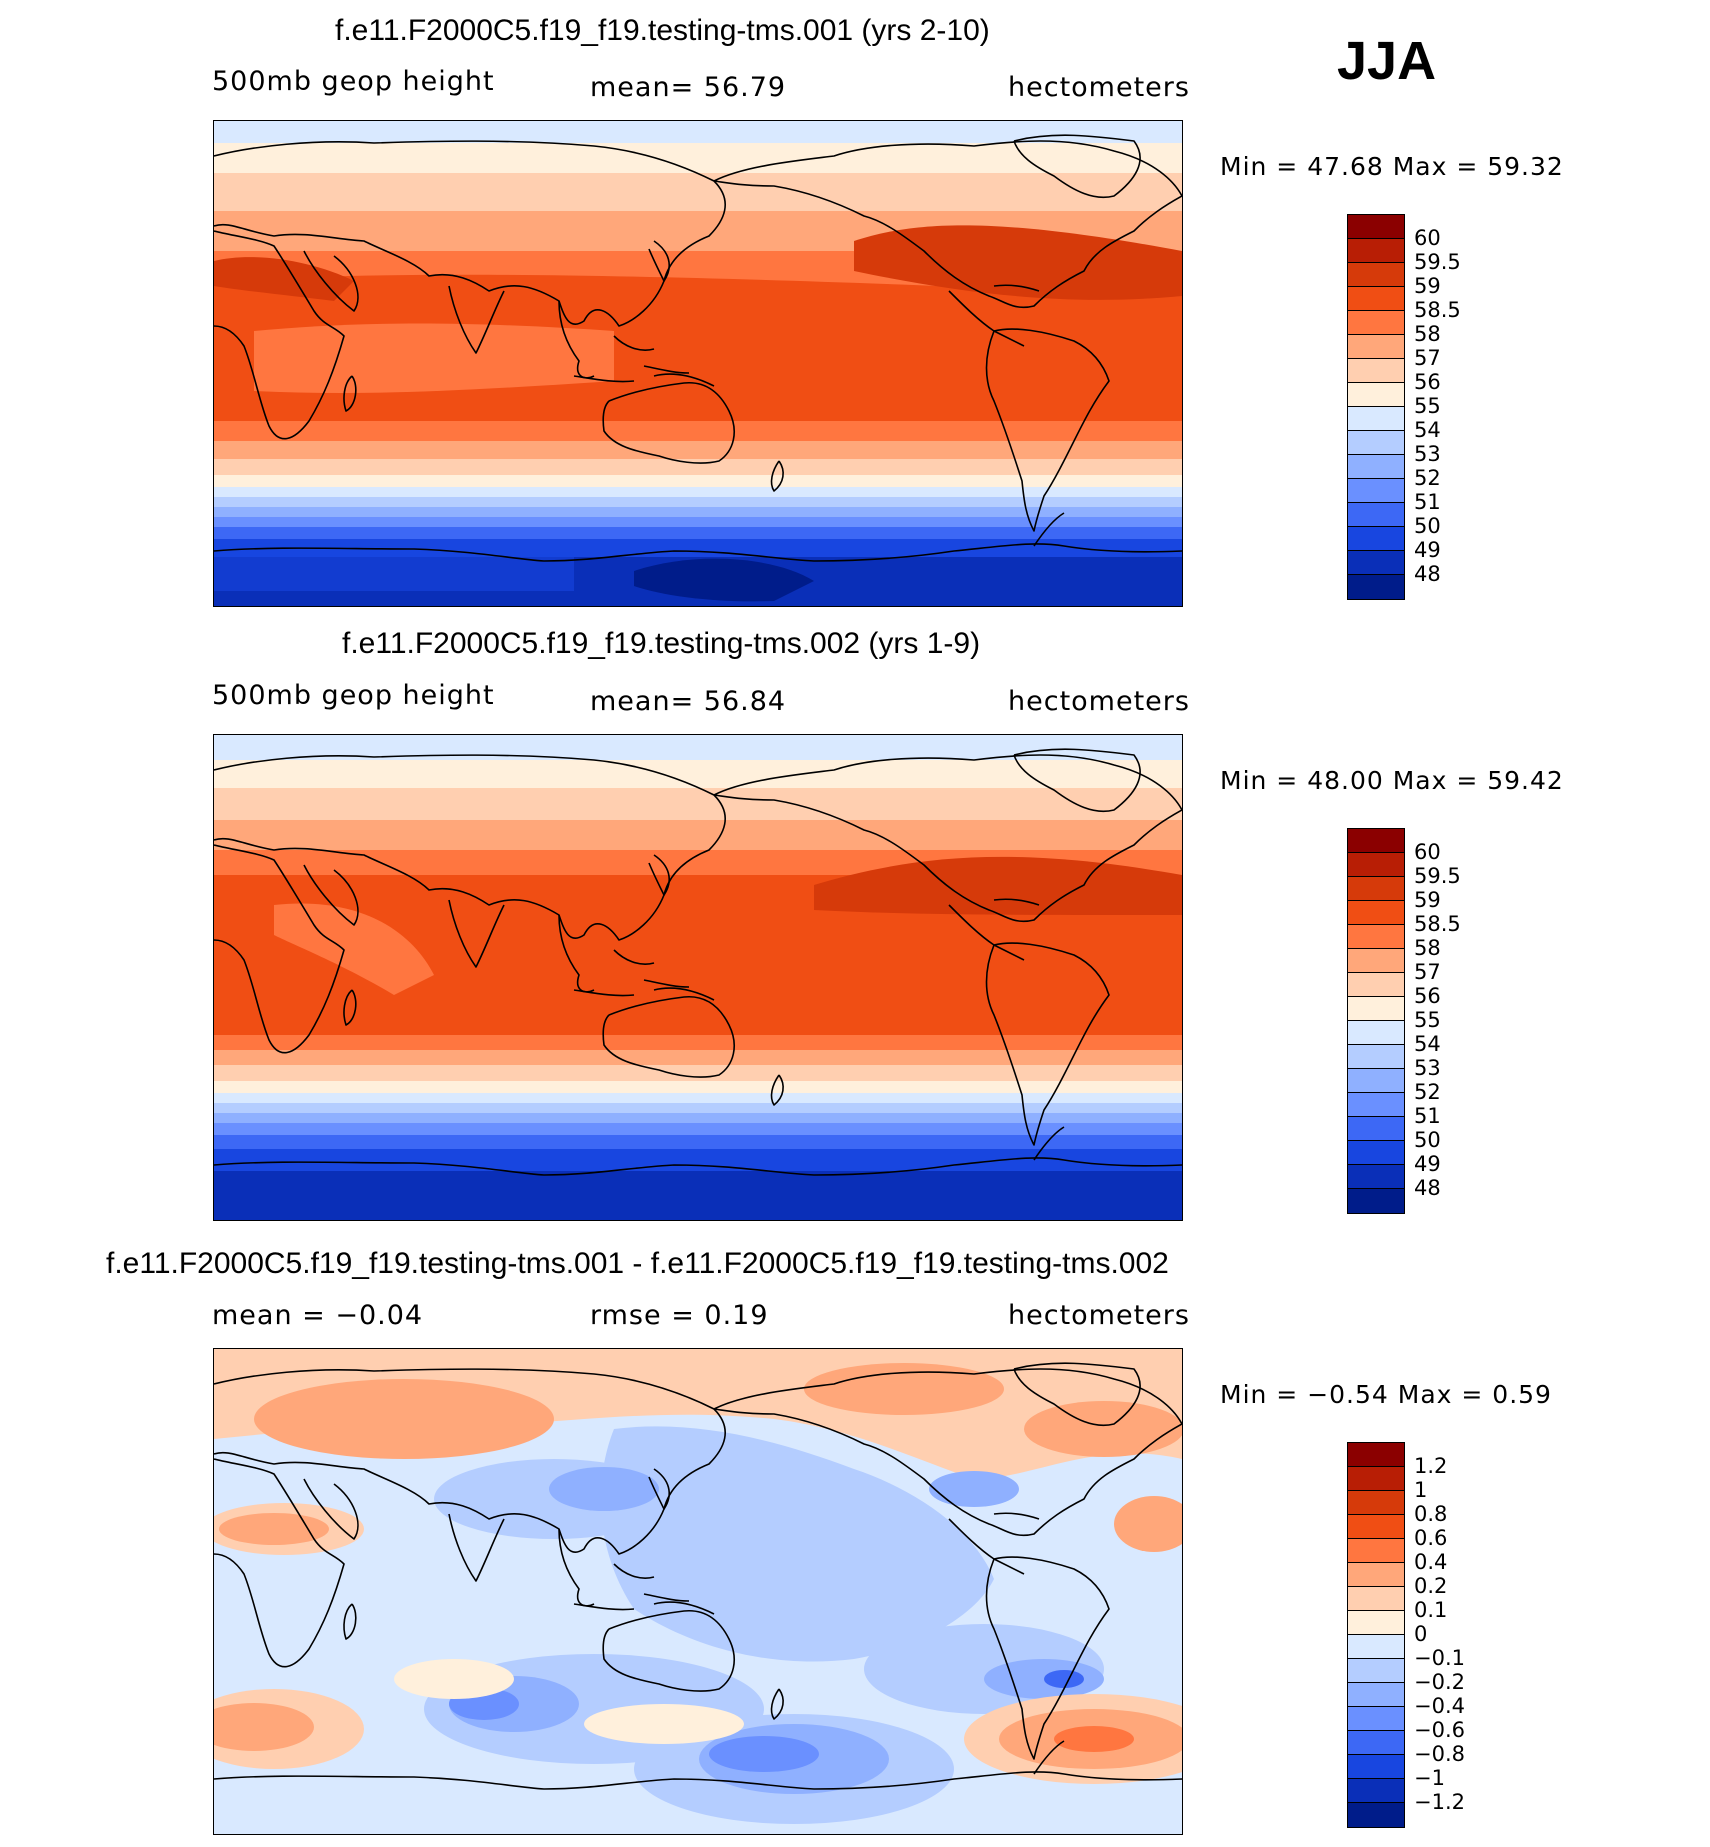  Describe the element at coordinates (698, 1591) in the screenshot. I see `panel3-map` at that location.